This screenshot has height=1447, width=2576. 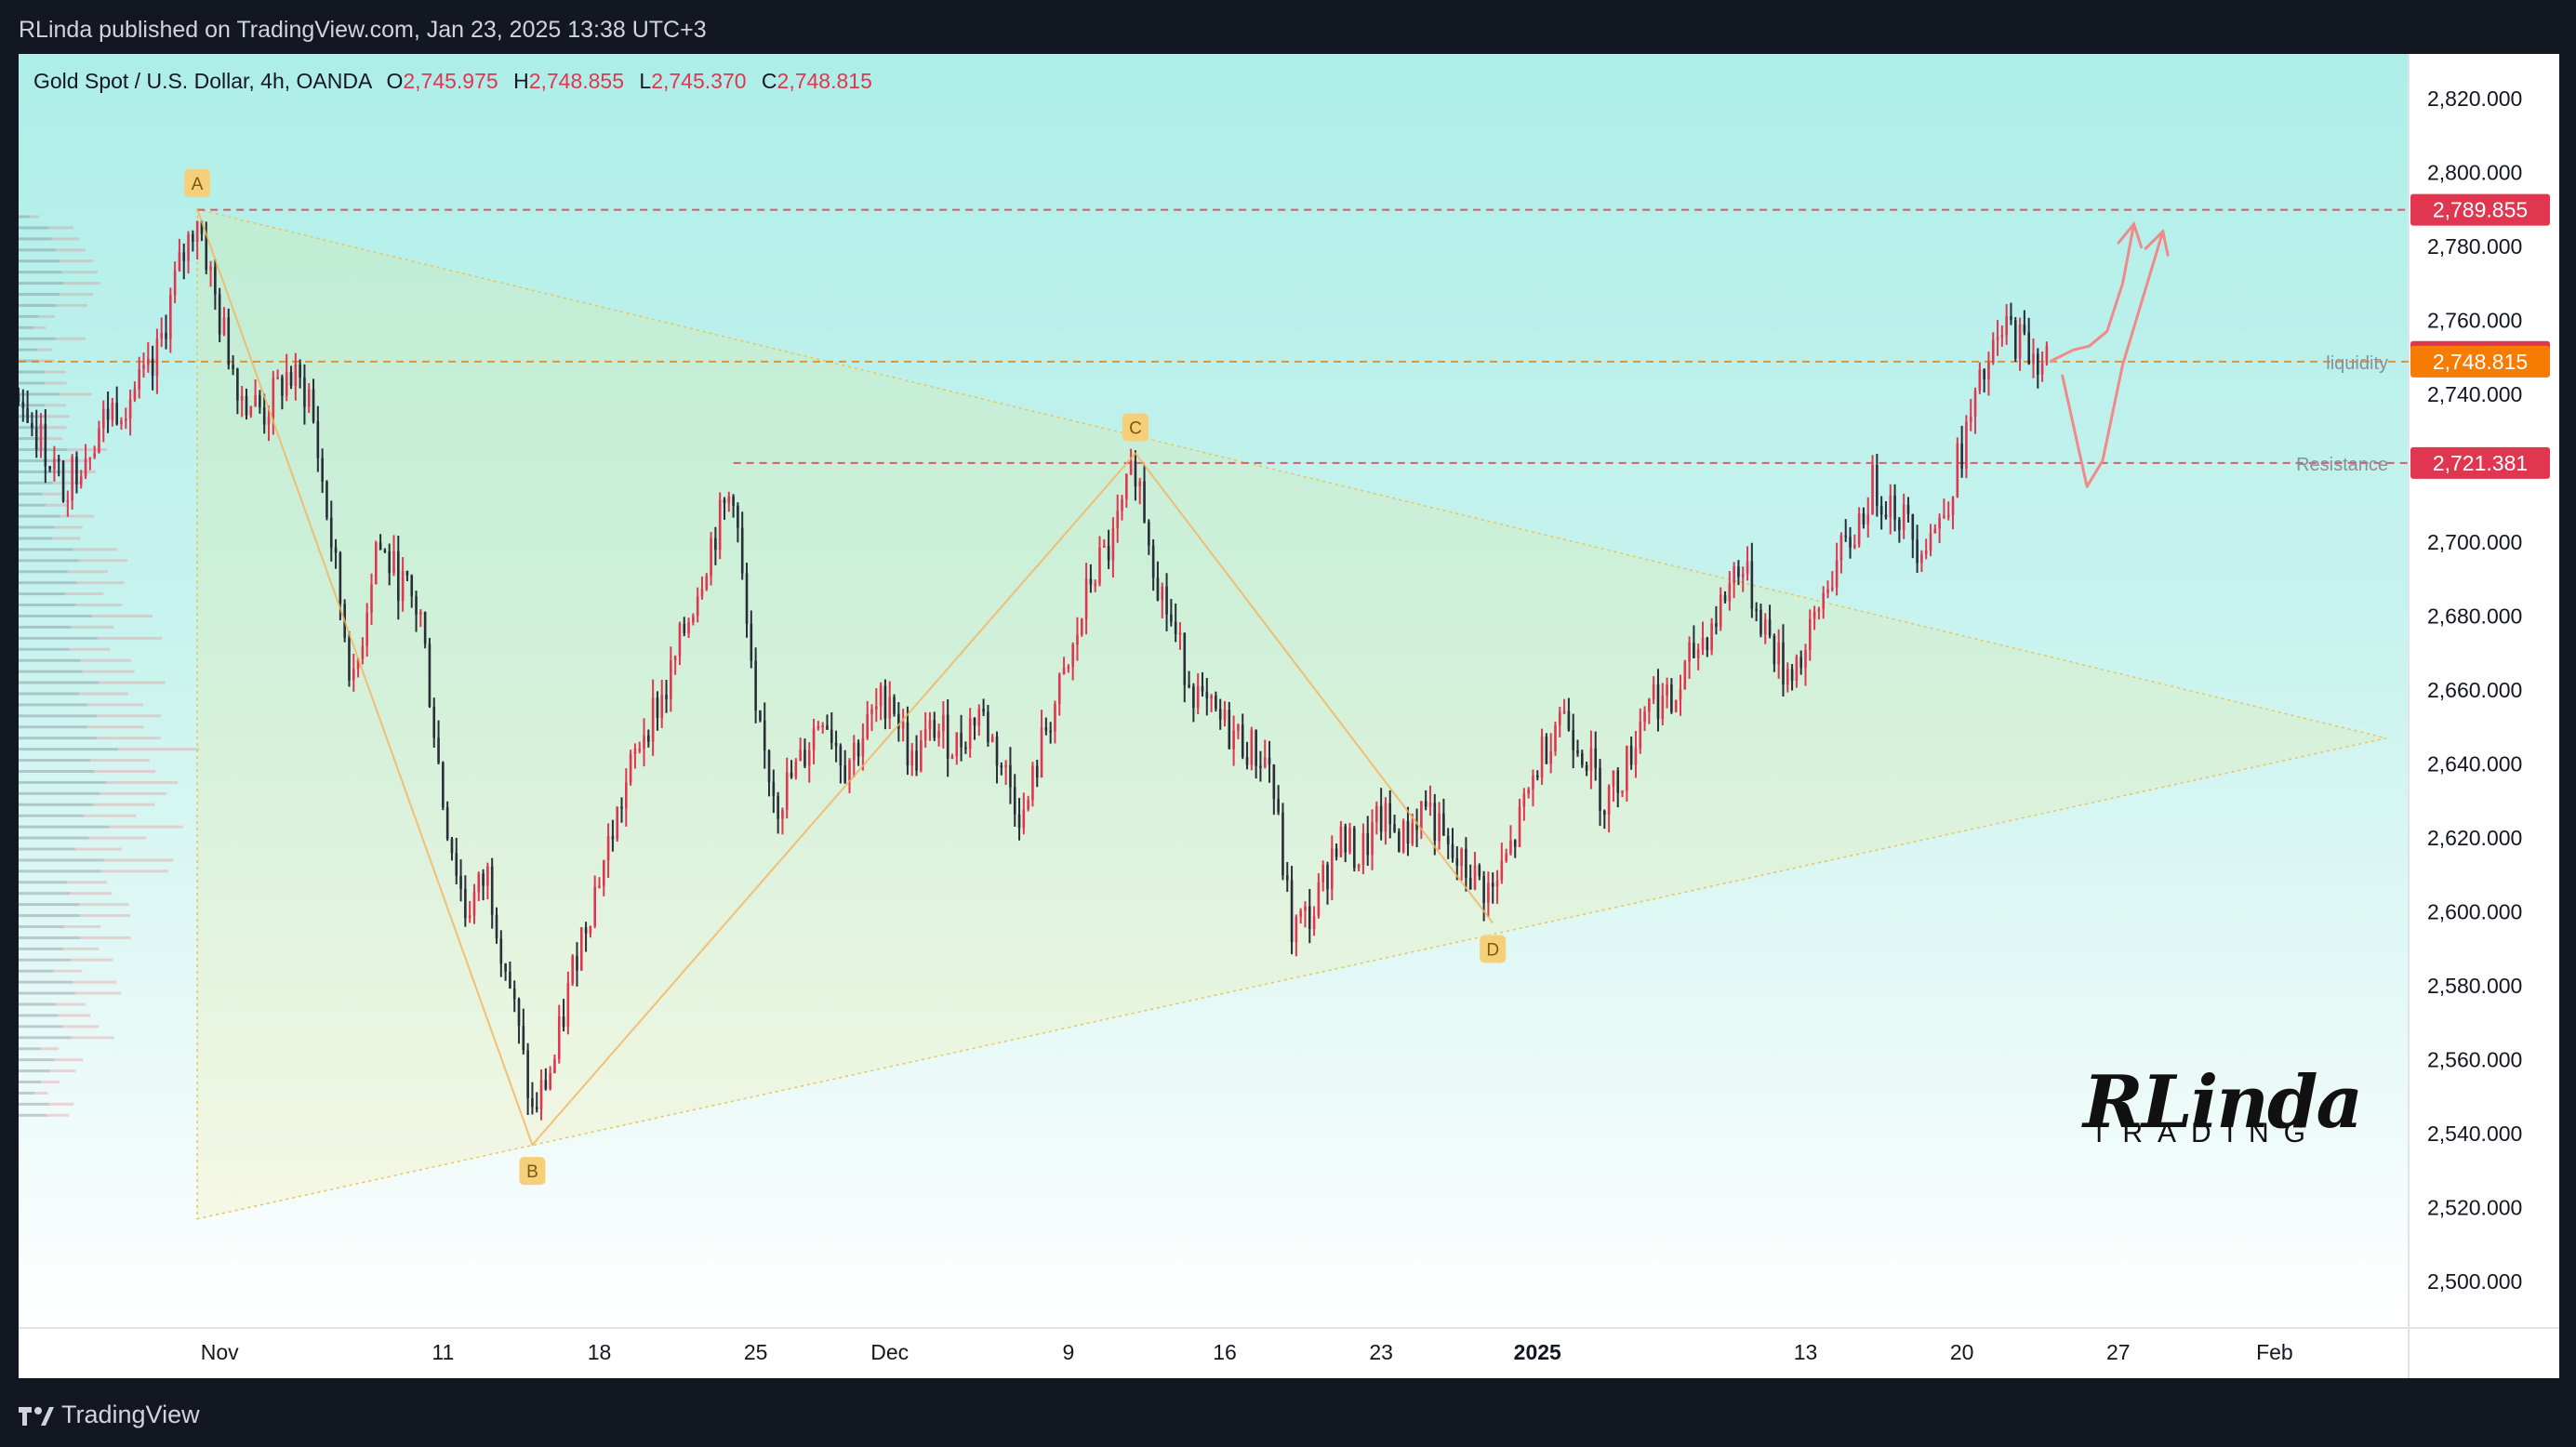 What do you see at coordinates (1068, 1352) in the screenshot?
I see `x-tick-label: 9` at bounding box center [1068, 1352].